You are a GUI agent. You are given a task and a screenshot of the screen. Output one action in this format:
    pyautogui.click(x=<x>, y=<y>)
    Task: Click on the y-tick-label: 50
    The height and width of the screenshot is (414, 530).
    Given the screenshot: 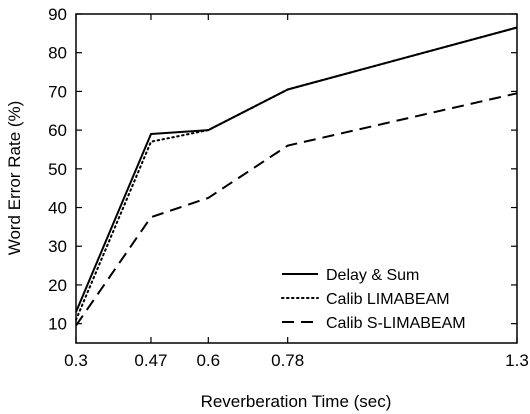 What is the action you would take?
    pyautogui.click(x=57, y=169)
    